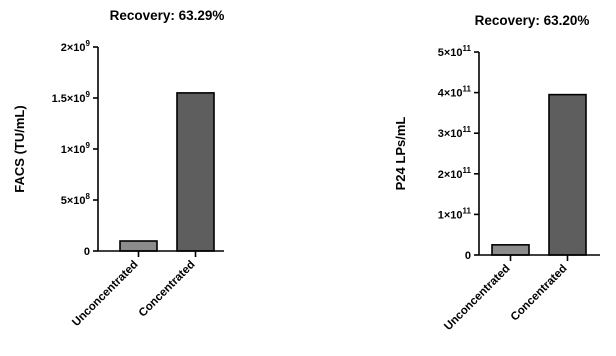  I want to click on y-tick-label: 4×10¹¹, so click(455, 92).